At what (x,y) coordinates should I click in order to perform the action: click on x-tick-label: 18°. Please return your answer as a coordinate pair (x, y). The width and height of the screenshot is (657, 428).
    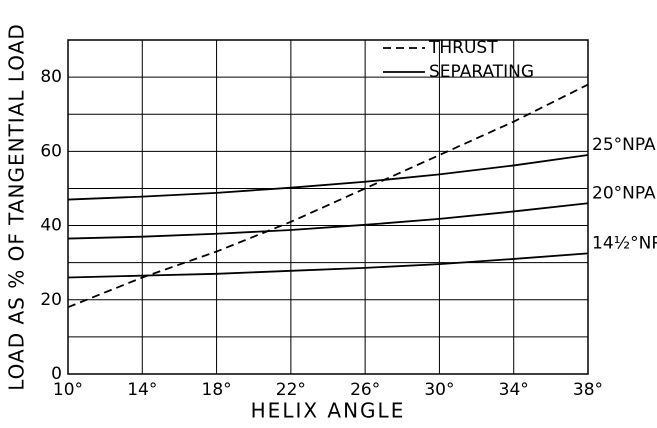
    Looking at the image, I should click on (217, 390).